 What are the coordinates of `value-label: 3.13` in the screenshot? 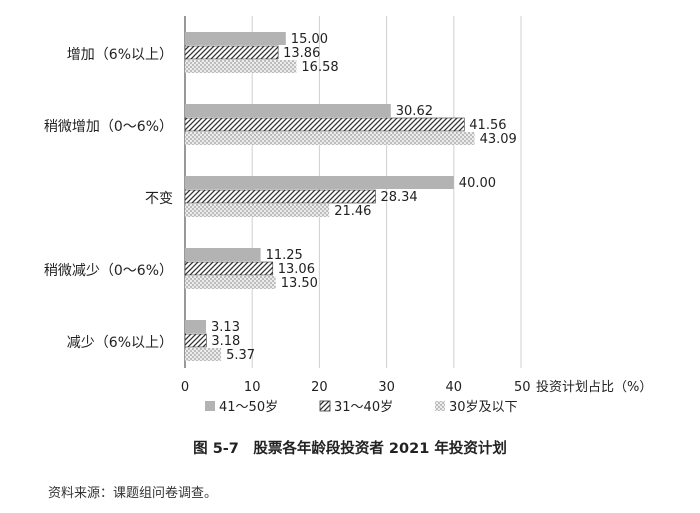 It's located at (225, 327).